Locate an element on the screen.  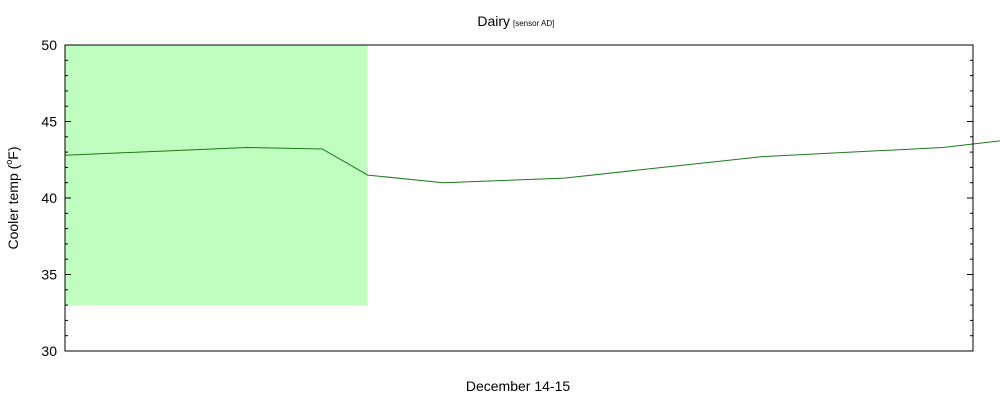
chart-subtitle: [sensor AD] is located at coordinates (533, 23).